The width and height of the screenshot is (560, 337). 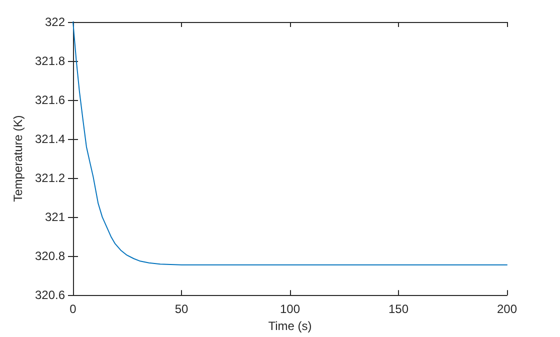 What do you see at coordinates (50, 100) in the screenshot?
I see `y-tick-label: 321.6` at bounding box center [50, 100].